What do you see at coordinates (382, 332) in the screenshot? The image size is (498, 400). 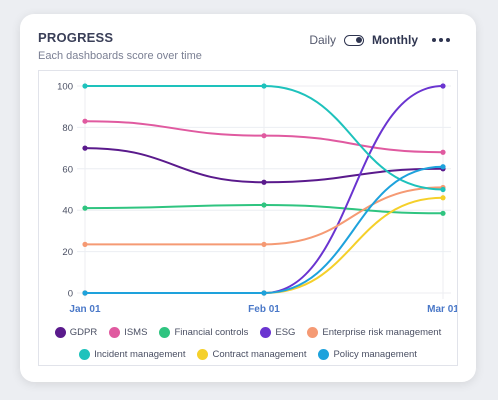 I see `legend-label: Enterprise risk management` at bounding box center [382, 332].